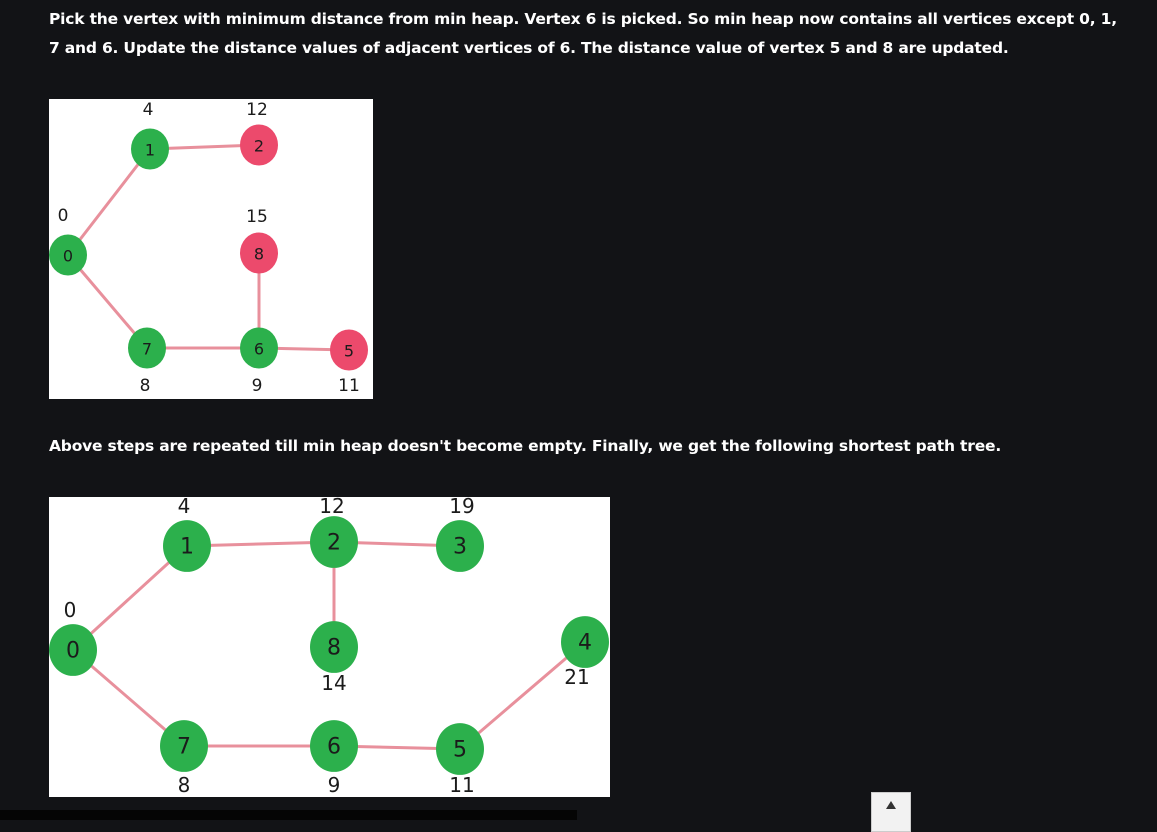  What do you see at coordinates (288, 815) in the screenshot?
I see `bottom-link-bar` at bounding box center [288, 815].